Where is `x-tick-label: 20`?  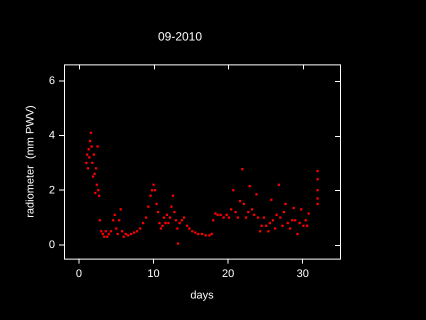
x-tick-label: 20 is located at coordinates (228, 274).